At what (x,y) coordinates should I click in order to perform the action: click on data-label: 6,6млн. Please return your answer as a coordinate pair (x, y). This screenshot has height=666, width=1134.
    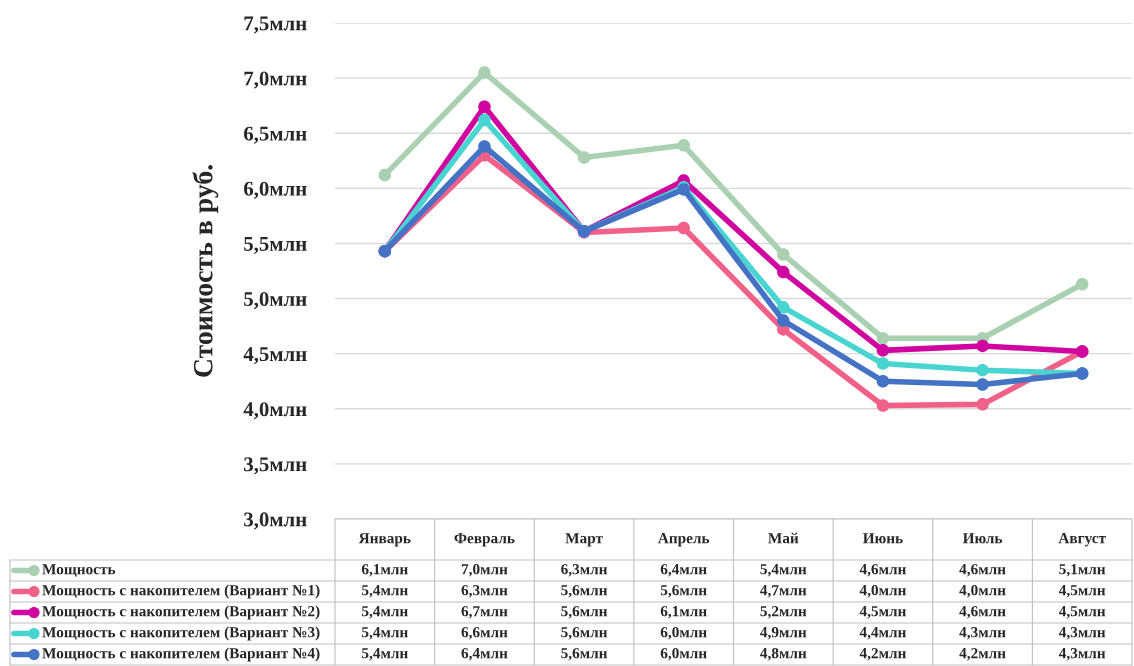
    Looking at the image, I should click on (484, 633).